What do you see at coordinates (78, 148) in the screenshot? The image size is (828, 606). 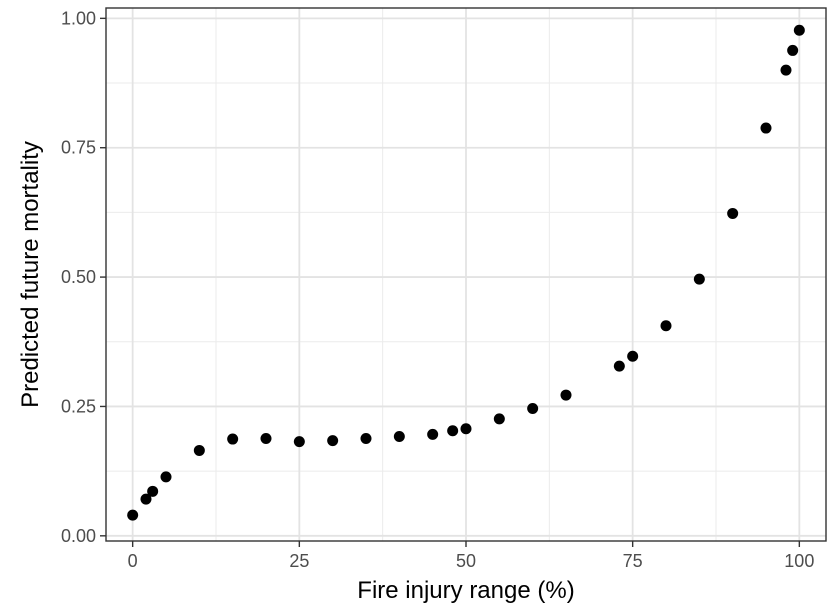 I see `y-tick-label: 0.75` at bounding box center [78, 148].